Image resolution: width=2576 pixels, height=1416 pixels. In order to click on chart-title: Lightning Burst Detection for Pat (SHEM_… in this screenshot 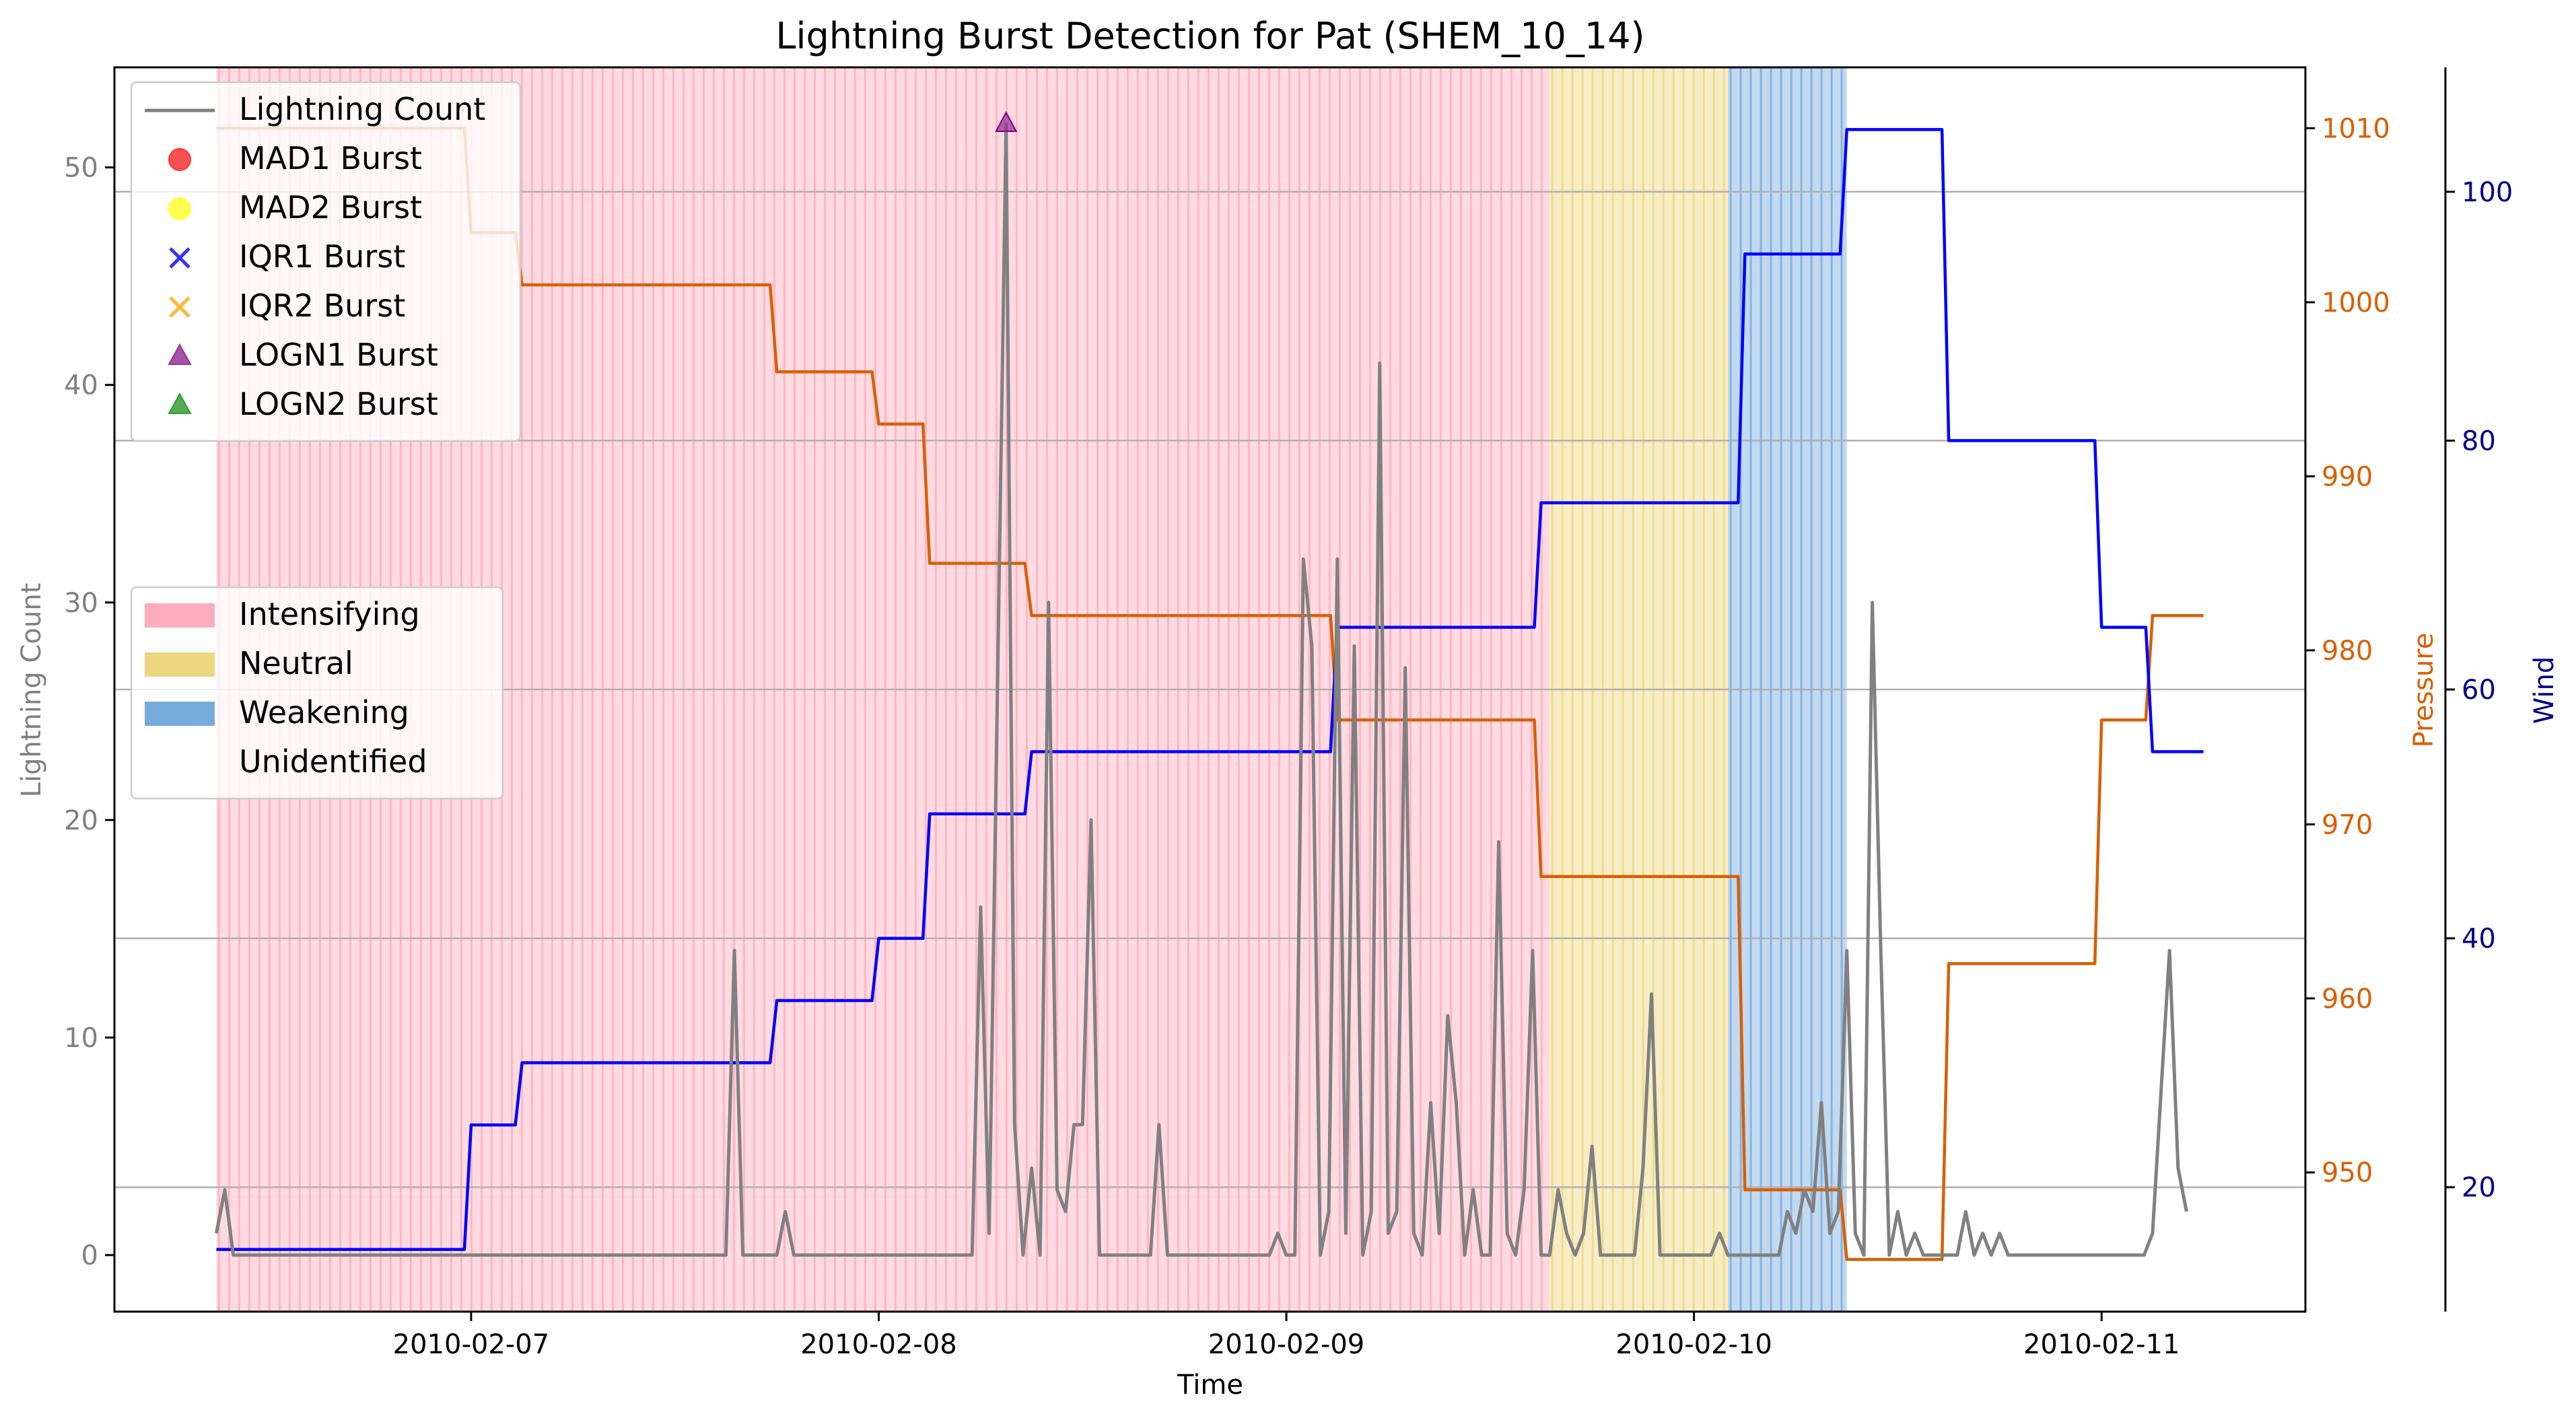, I will do `click(1209, 36)`.